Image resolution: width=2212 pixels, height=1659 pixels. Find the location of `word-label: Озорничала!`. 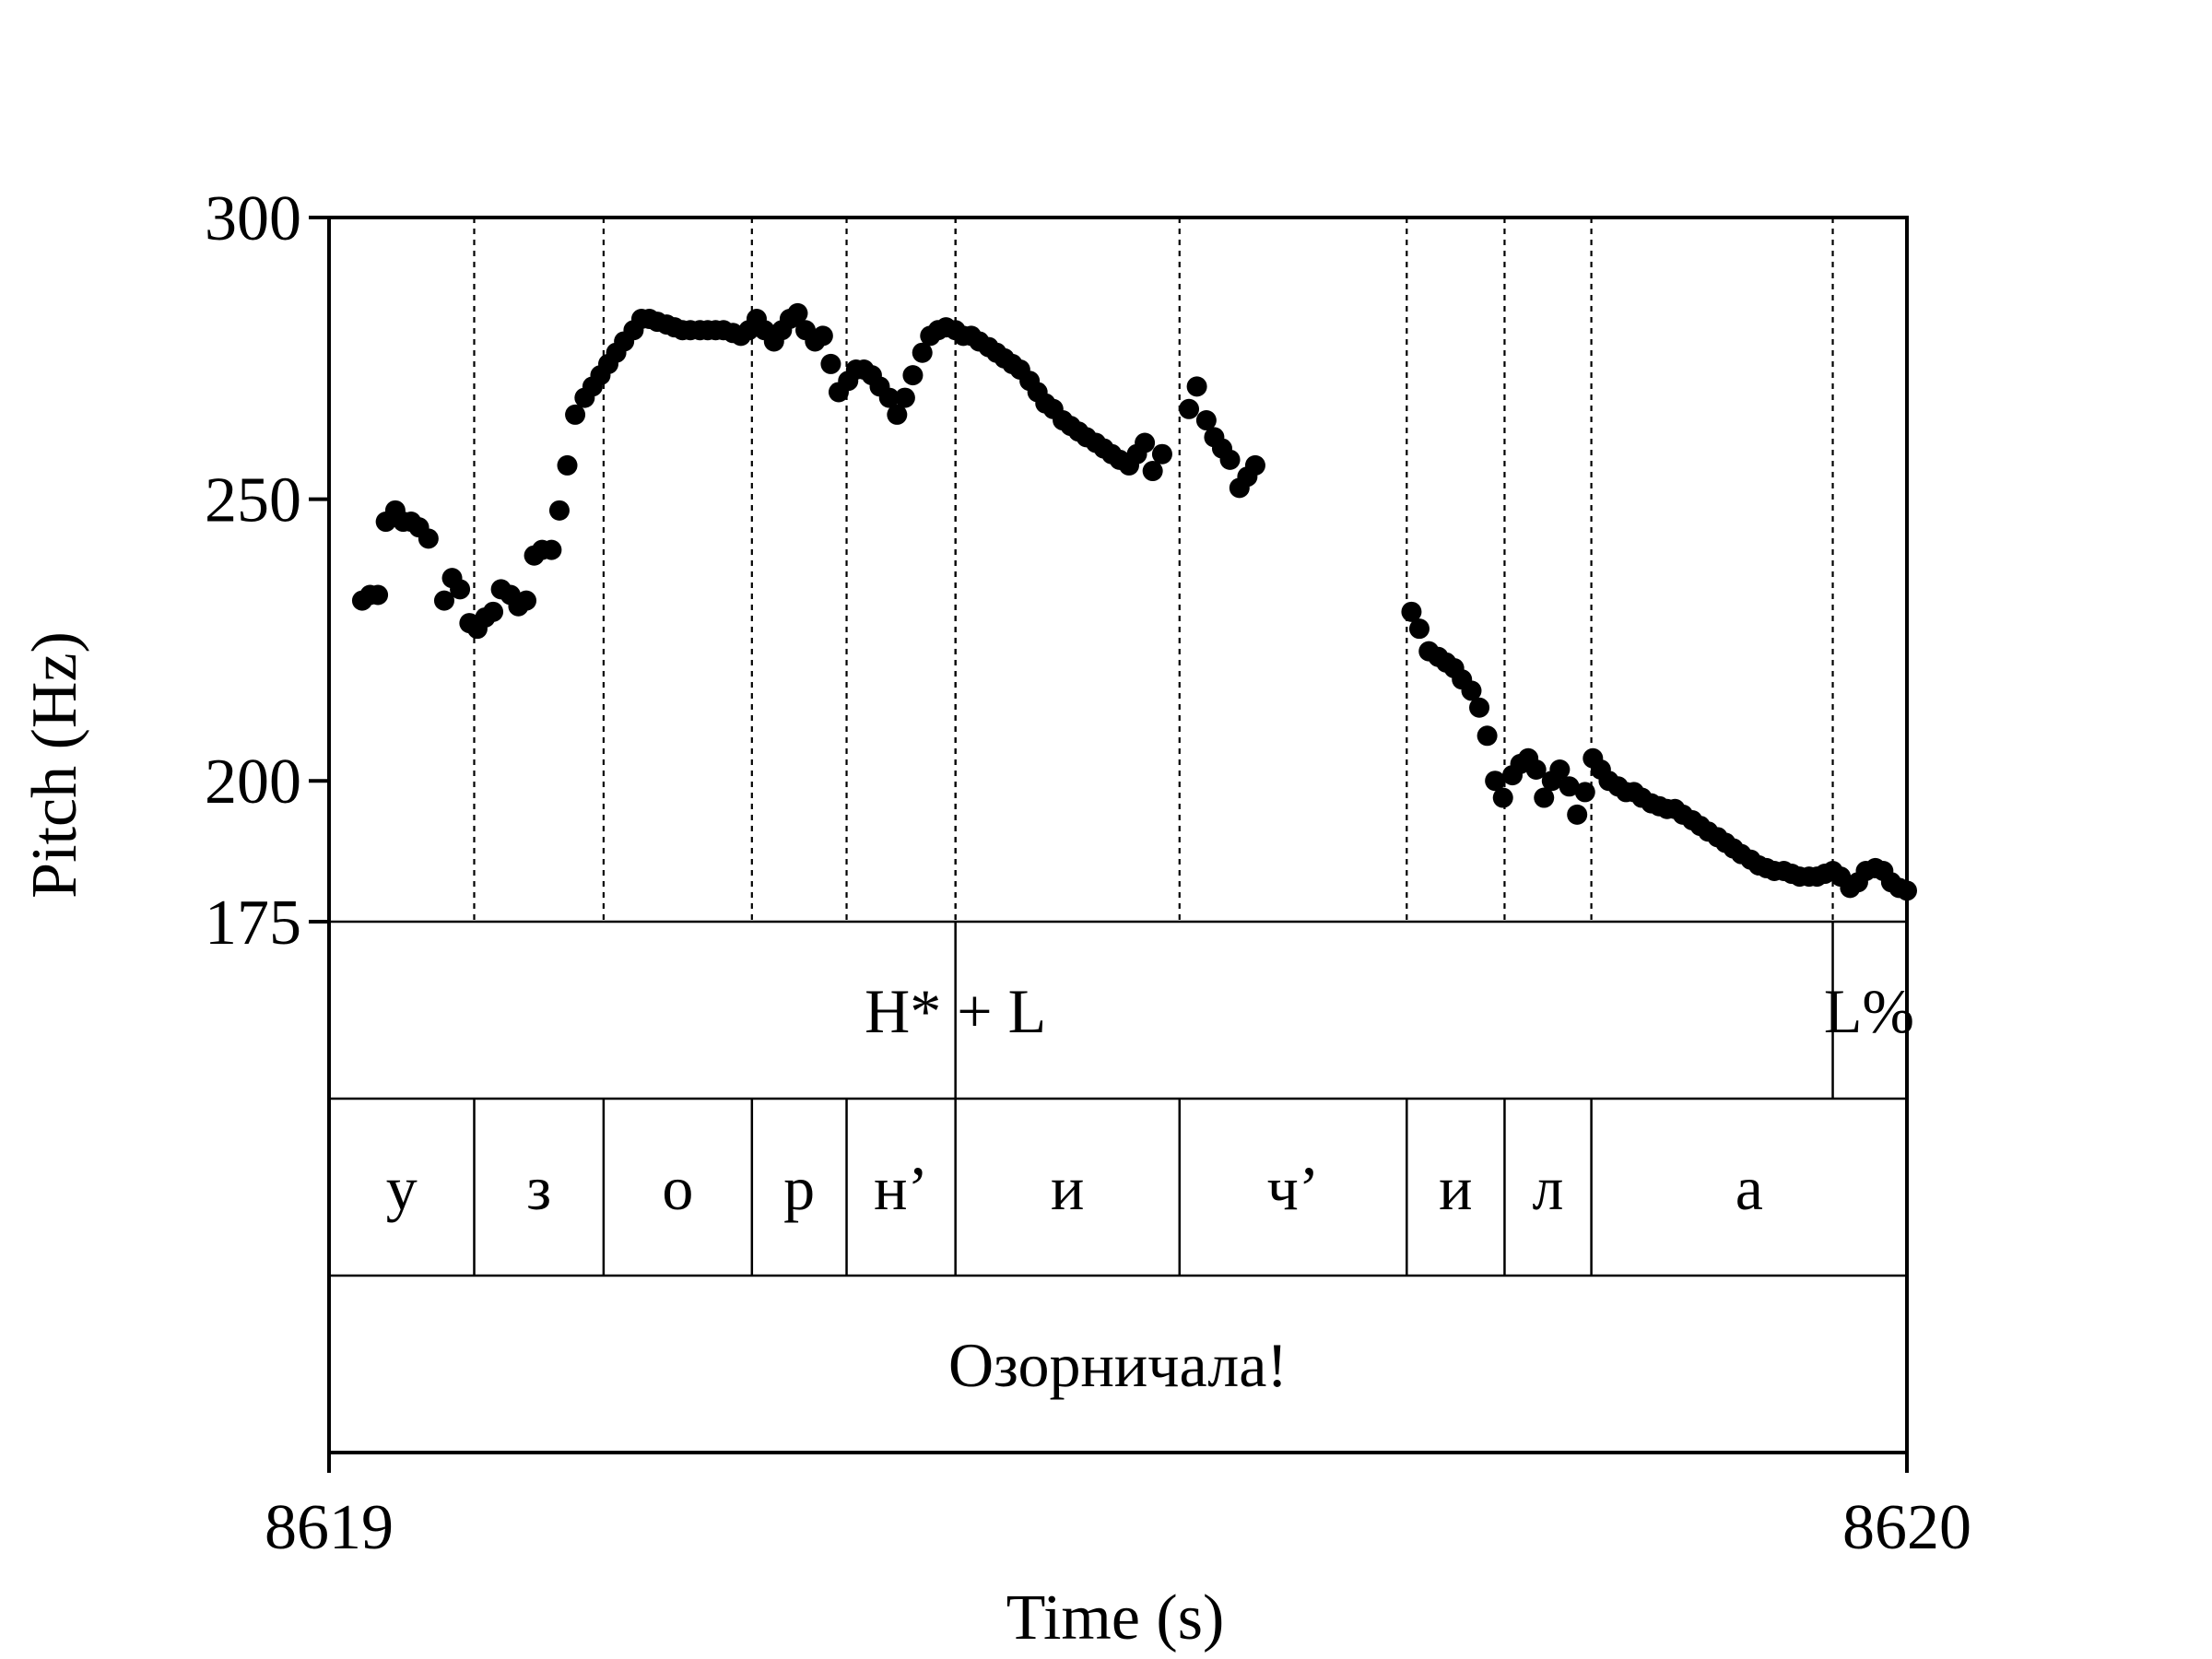

word-label: Озорничала! is located at coordinates (1118, 1365).